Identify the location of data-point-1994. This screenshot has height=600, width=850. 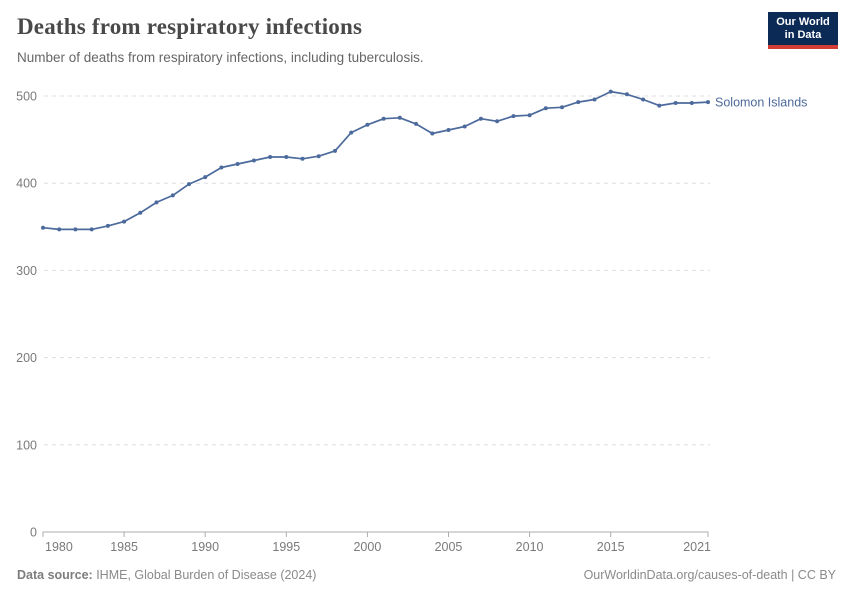
(270, 157).